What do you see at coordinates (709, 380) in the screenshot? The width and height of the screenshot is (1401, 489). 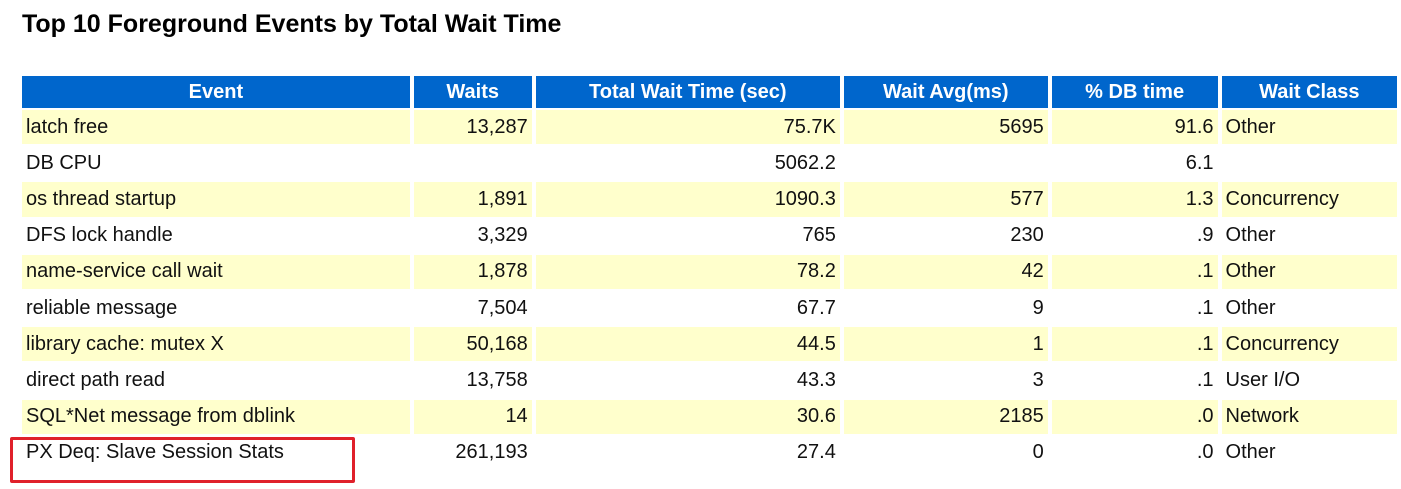 I see `table-row: direct path read 13,758 43.3 3 .1 User I/O` at bounding box center [709, 380].